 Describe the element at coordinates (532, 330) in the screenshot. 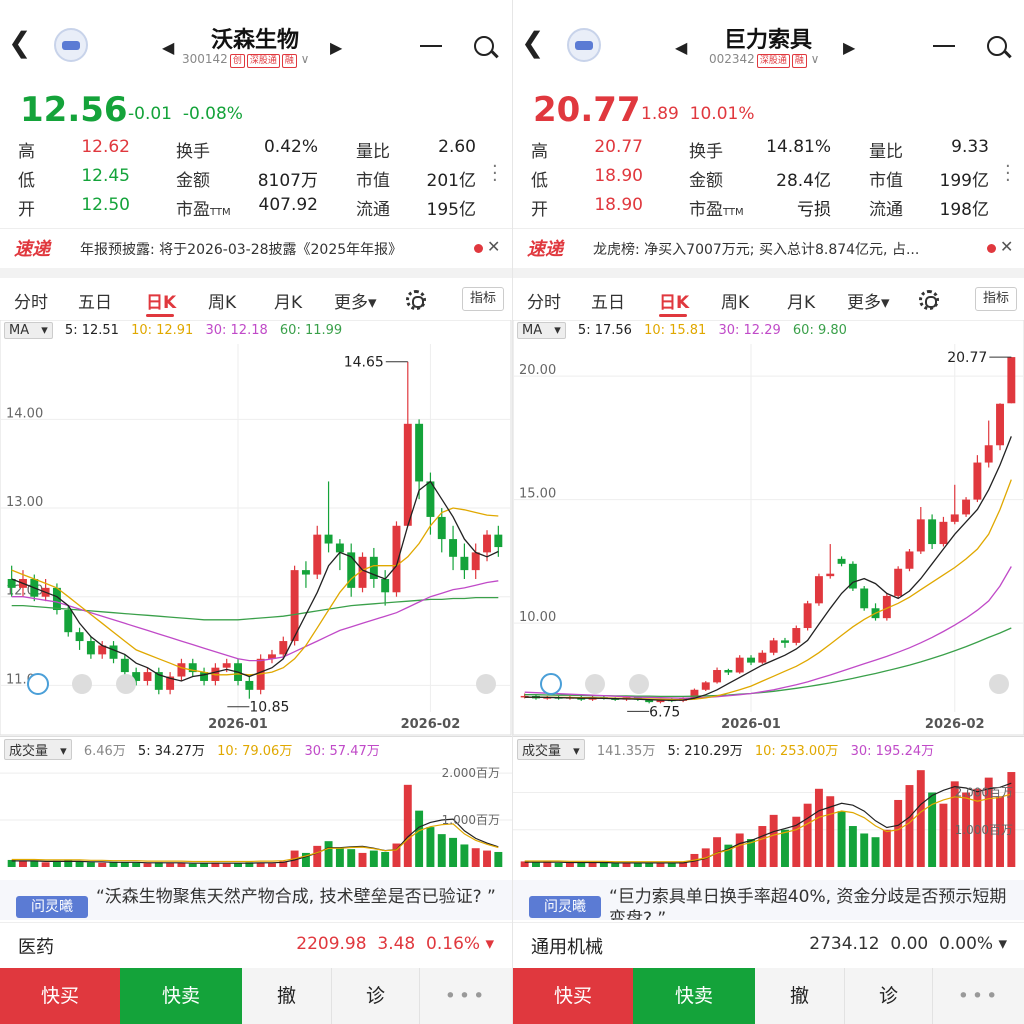

I see `ma-label: MA` at that location.